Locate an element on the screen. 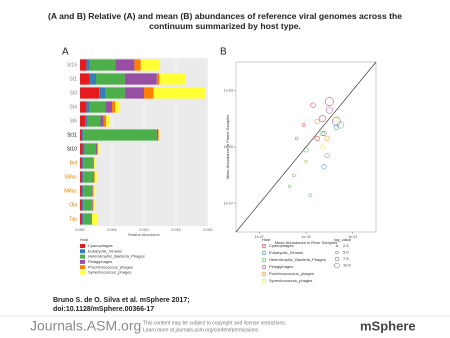  citation-doi: doi:10.1128/mSphere.00366-17 is located at coordinates (103, 309).